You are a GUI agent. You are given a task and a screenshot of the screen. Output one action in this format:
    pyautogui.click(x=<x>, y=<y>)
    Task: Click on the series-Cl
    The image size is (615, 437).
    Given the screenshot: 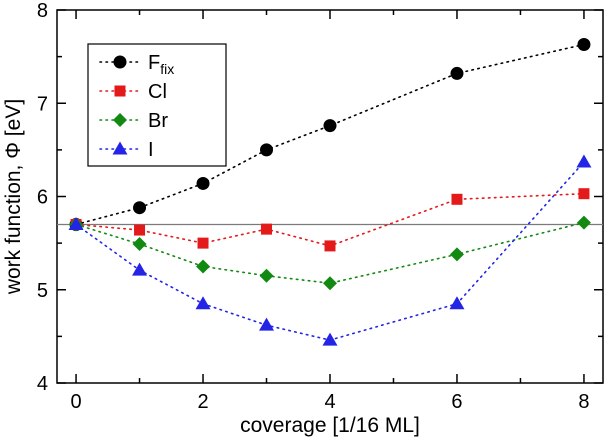 What is the action you would take?
    pyautogui.click(x=330, y=220)
    